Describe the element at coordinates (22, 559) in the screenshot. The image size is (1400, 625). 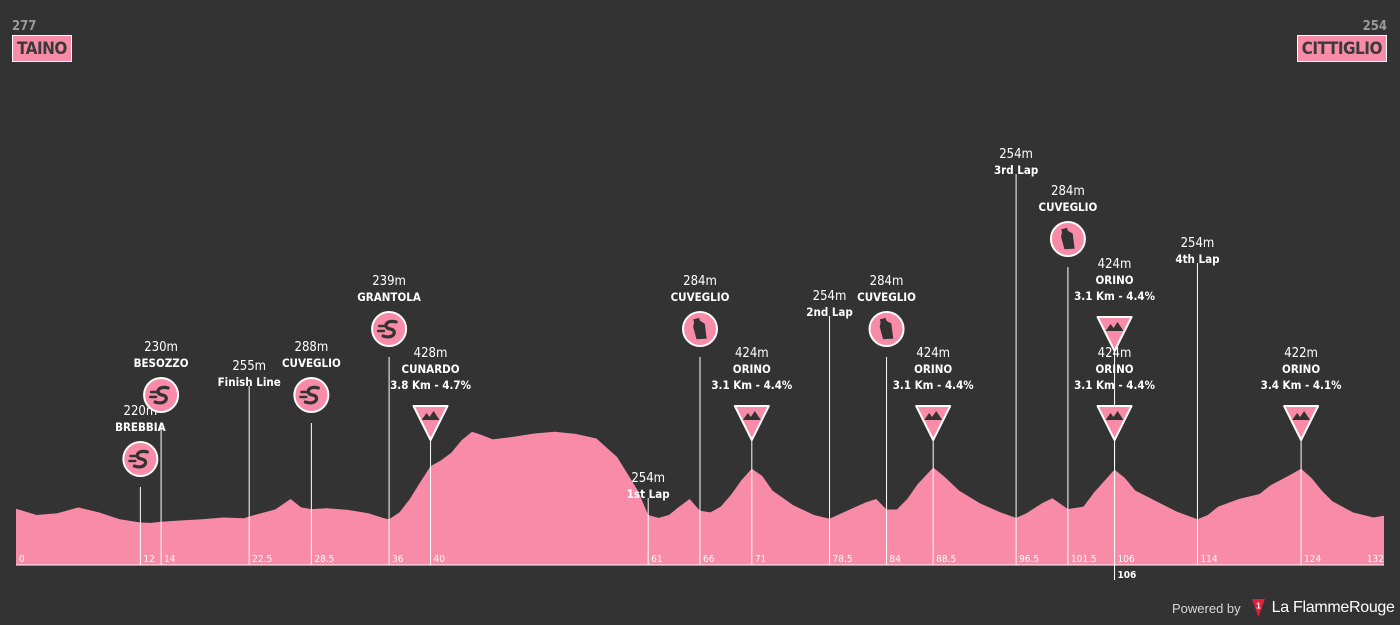
I see `tick-label: 0` at that location.